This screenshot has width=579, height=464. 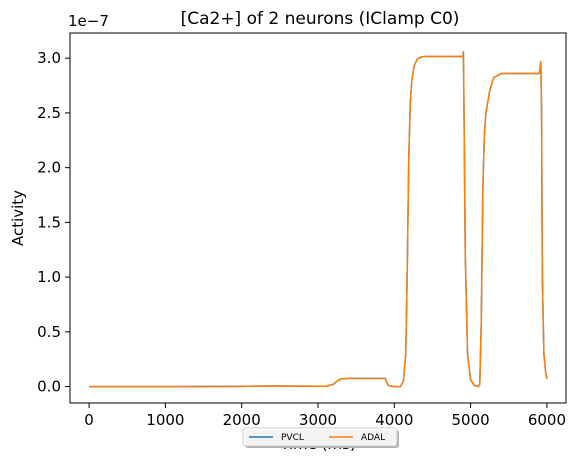 I want to click on y-offset-label: 1e−7, so click(x=88, y=21).